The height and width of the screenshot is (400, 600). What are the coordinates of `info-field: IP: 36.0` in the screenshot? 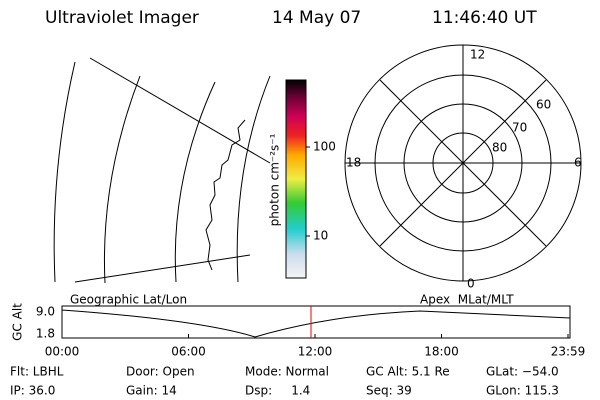 It's located at (32, 391).